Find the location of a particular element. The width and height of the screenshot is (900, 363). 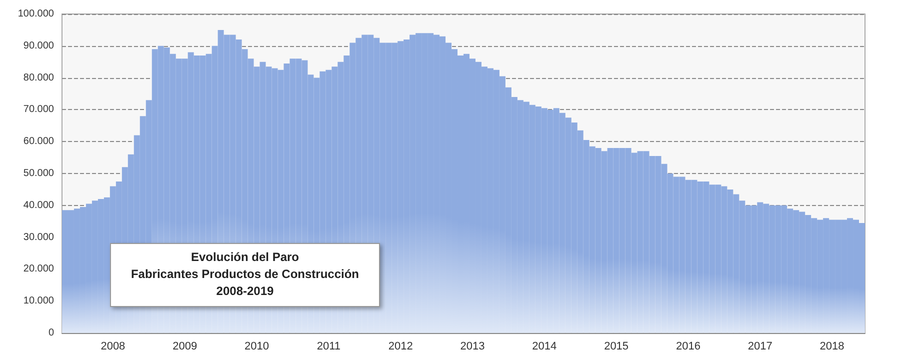

y-tick-label: 10.000 is located at coordinates (38, 301).